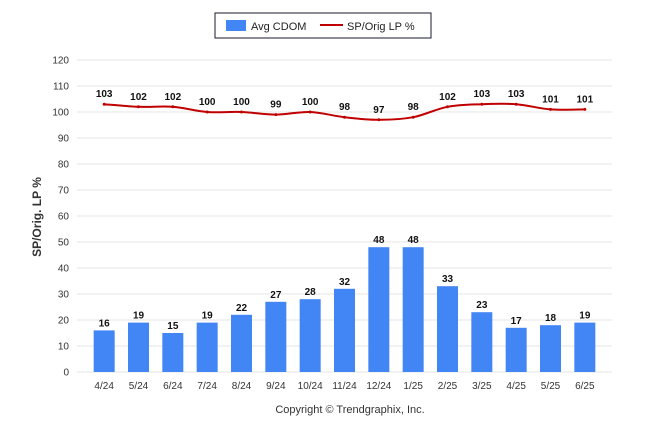 This screenshot has height=439, width=646. I want to click on y-tick-label: 90, so click(64, 139).